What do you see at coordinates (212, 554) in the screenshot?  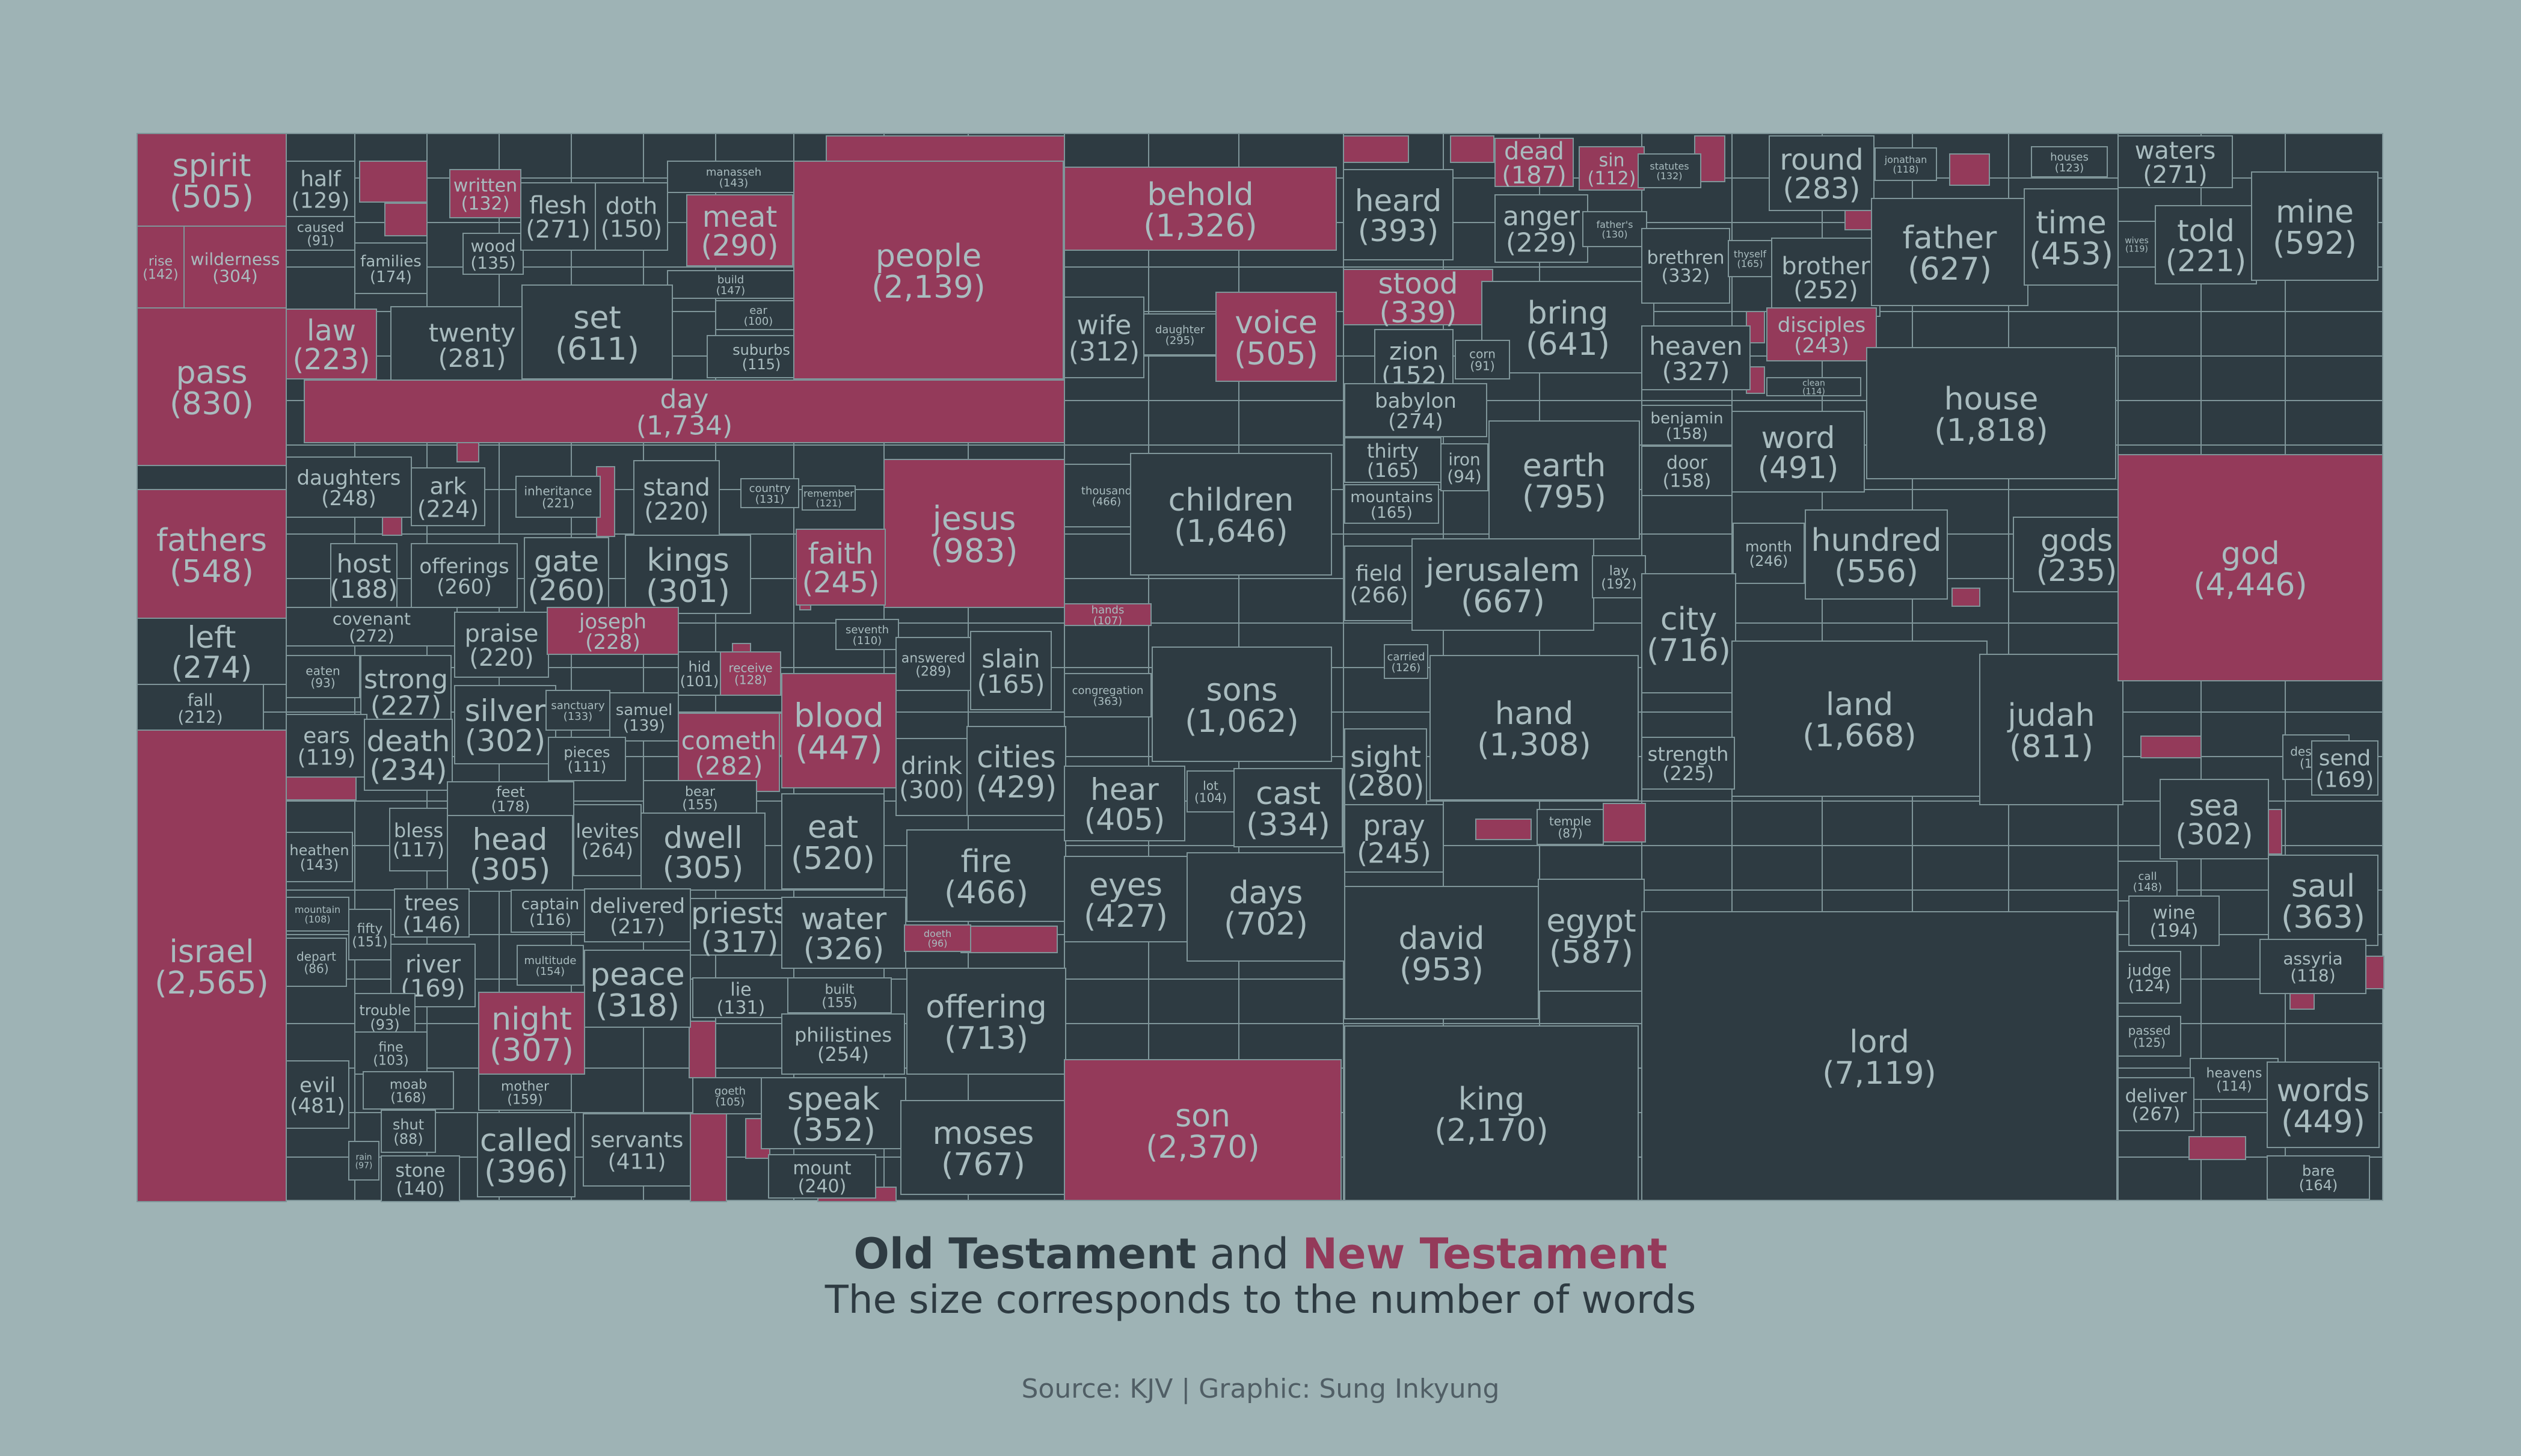 I see `cell-fathers: fathers(548)` at bounding box center [212, 554].